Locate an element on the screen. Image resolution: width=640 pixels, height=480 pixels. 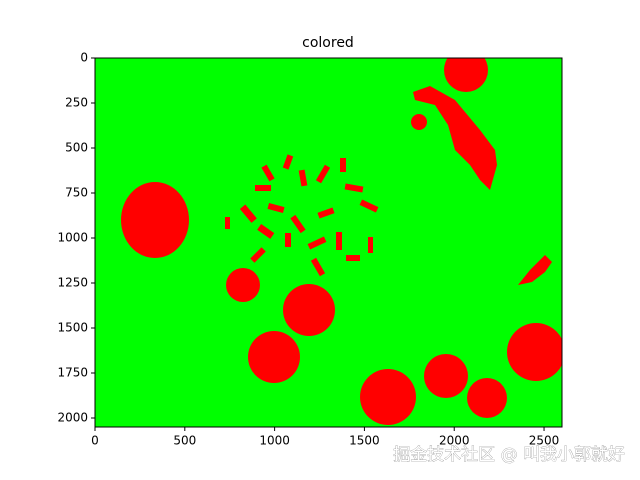
y-tick-label: 2000 is located at coordinates (72, 418).